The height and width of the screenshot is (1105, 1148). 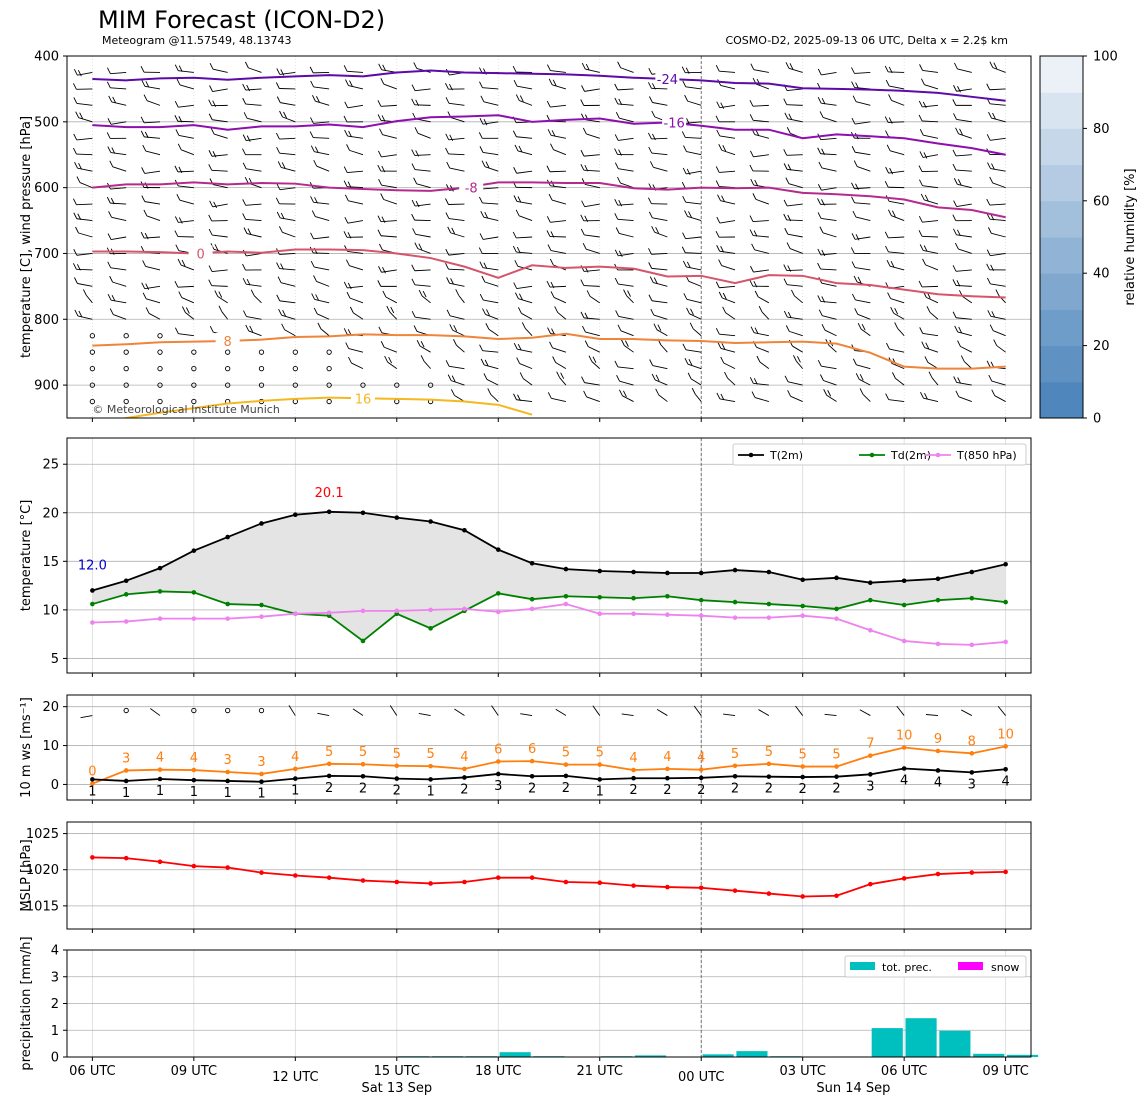 What do you see at coordinates (701, 1077) in the screenshot?
I see `x-tick-label: 00 UTC` at bounding box center [701, 1077].